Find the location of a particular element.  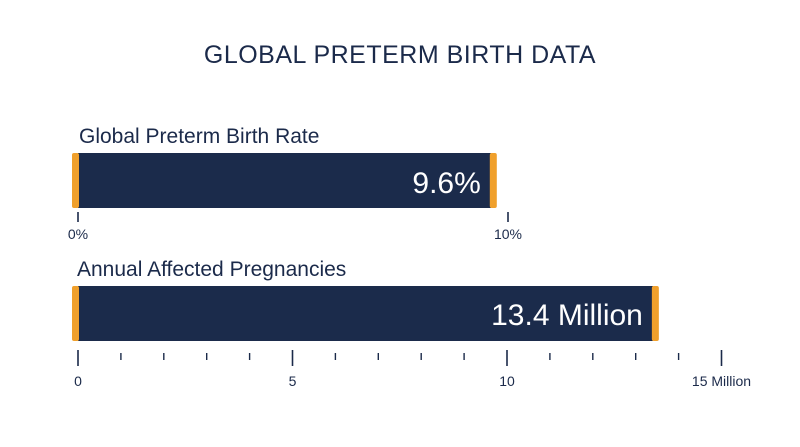

tick-label-1-3: 15 Million is located at coordinates (721, 381).